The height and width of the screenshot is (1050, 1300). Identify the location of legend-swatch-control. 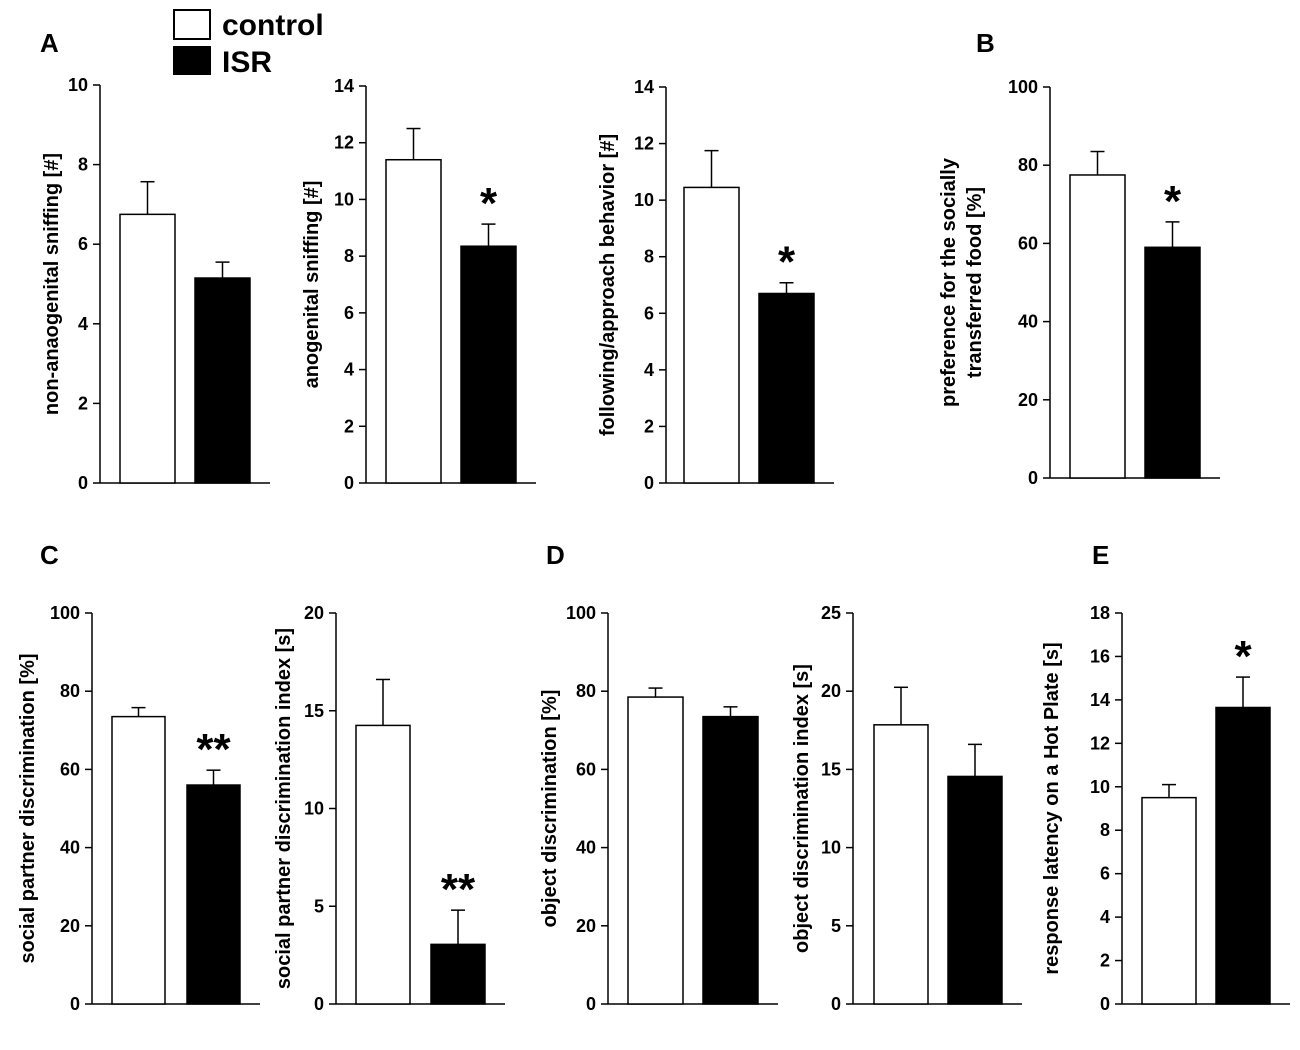
(192, 24).